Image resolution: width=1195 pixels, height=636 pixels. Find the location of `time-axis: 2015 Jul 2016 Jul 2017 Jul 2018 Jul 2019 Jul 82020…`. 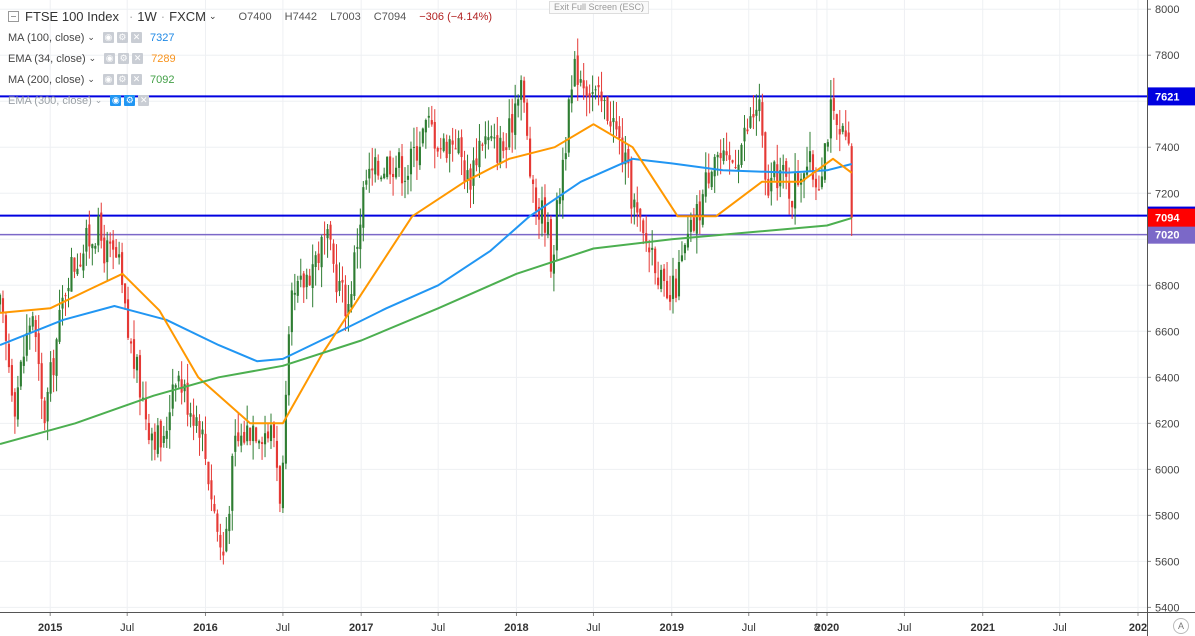

time-axis: 2015 Jul 2016 Jul 2017 Jul 2018 Jul 2019 Jul 82020… is located at coordinates (597, 623).